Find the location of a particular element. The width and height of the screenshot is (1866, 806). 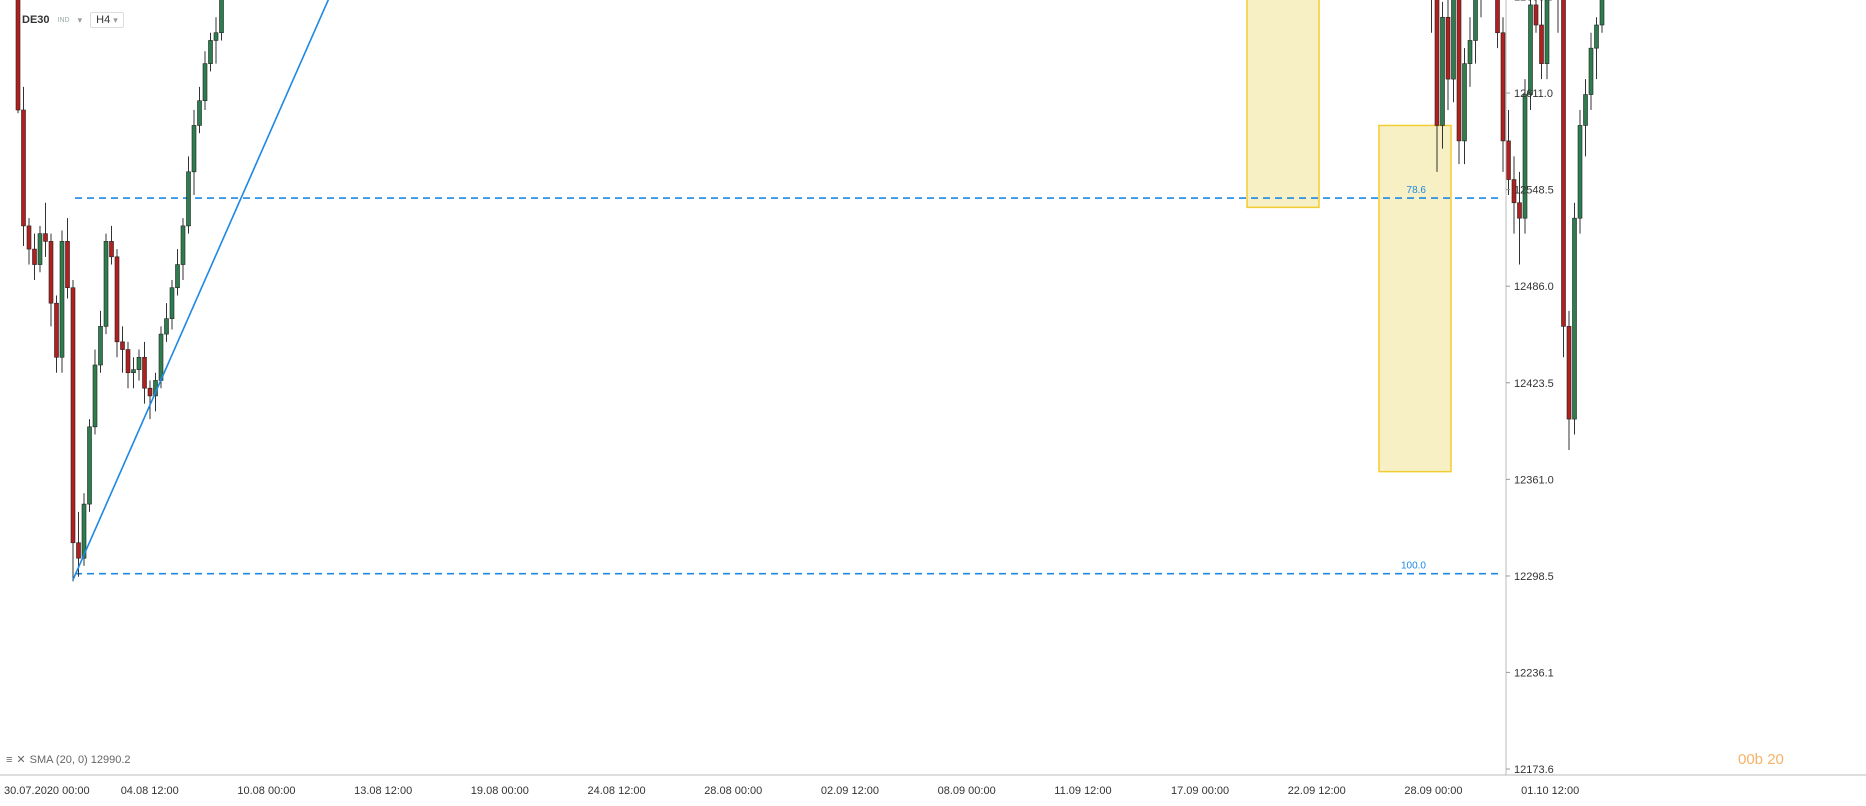

x-tick-label: 19.08 00:00 is located at coordinates (500, 791).